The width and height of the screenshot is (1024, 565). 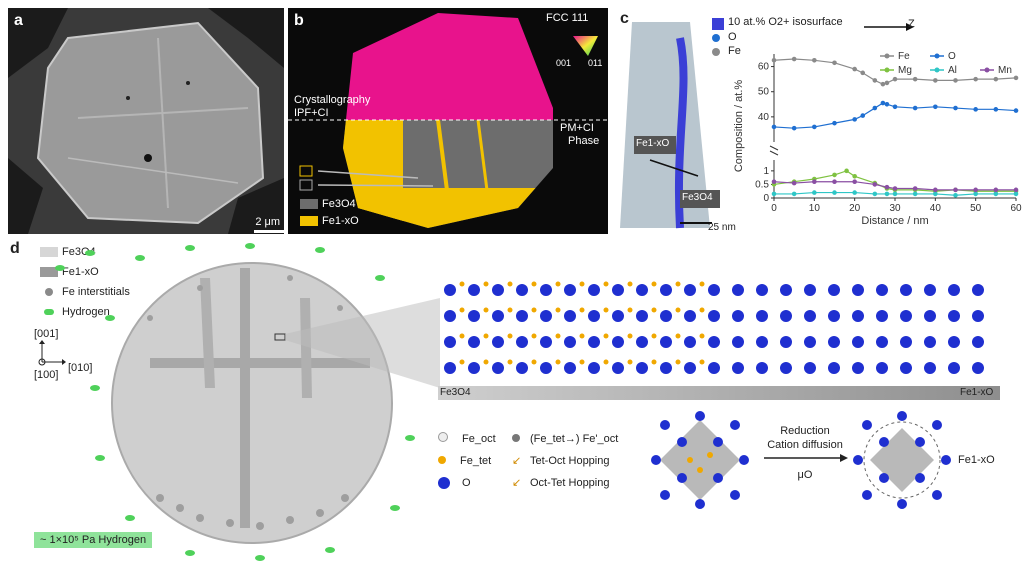 What do you see at coordinates (895, 193) in the screenshot?
I see `series-line-al` at bounding box center [895, 193].